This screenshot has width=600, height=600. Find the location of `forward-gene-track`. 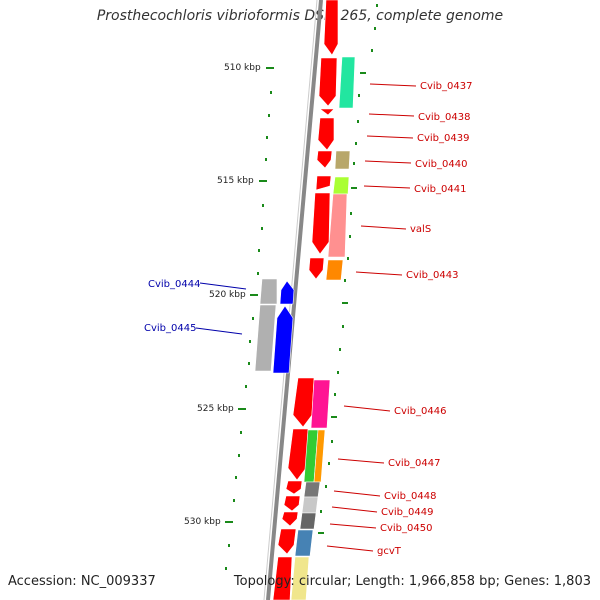

forward-gene-track is located at coordinates (305, 300).